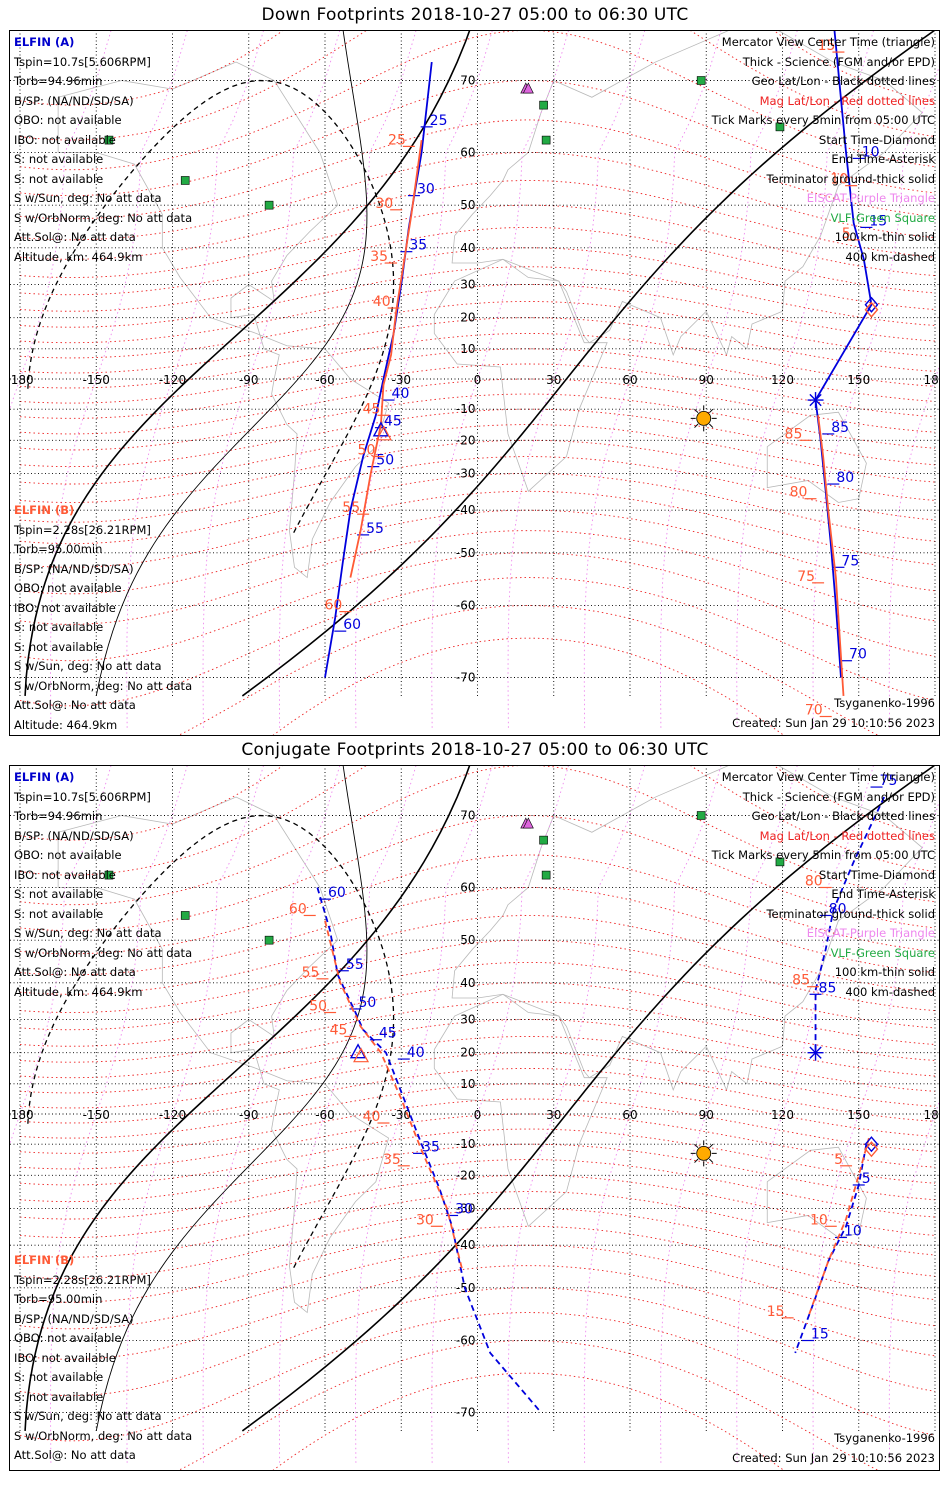  I want to click on legend-right-line: EISCAT-Purple Triangle, so click(870, 933).